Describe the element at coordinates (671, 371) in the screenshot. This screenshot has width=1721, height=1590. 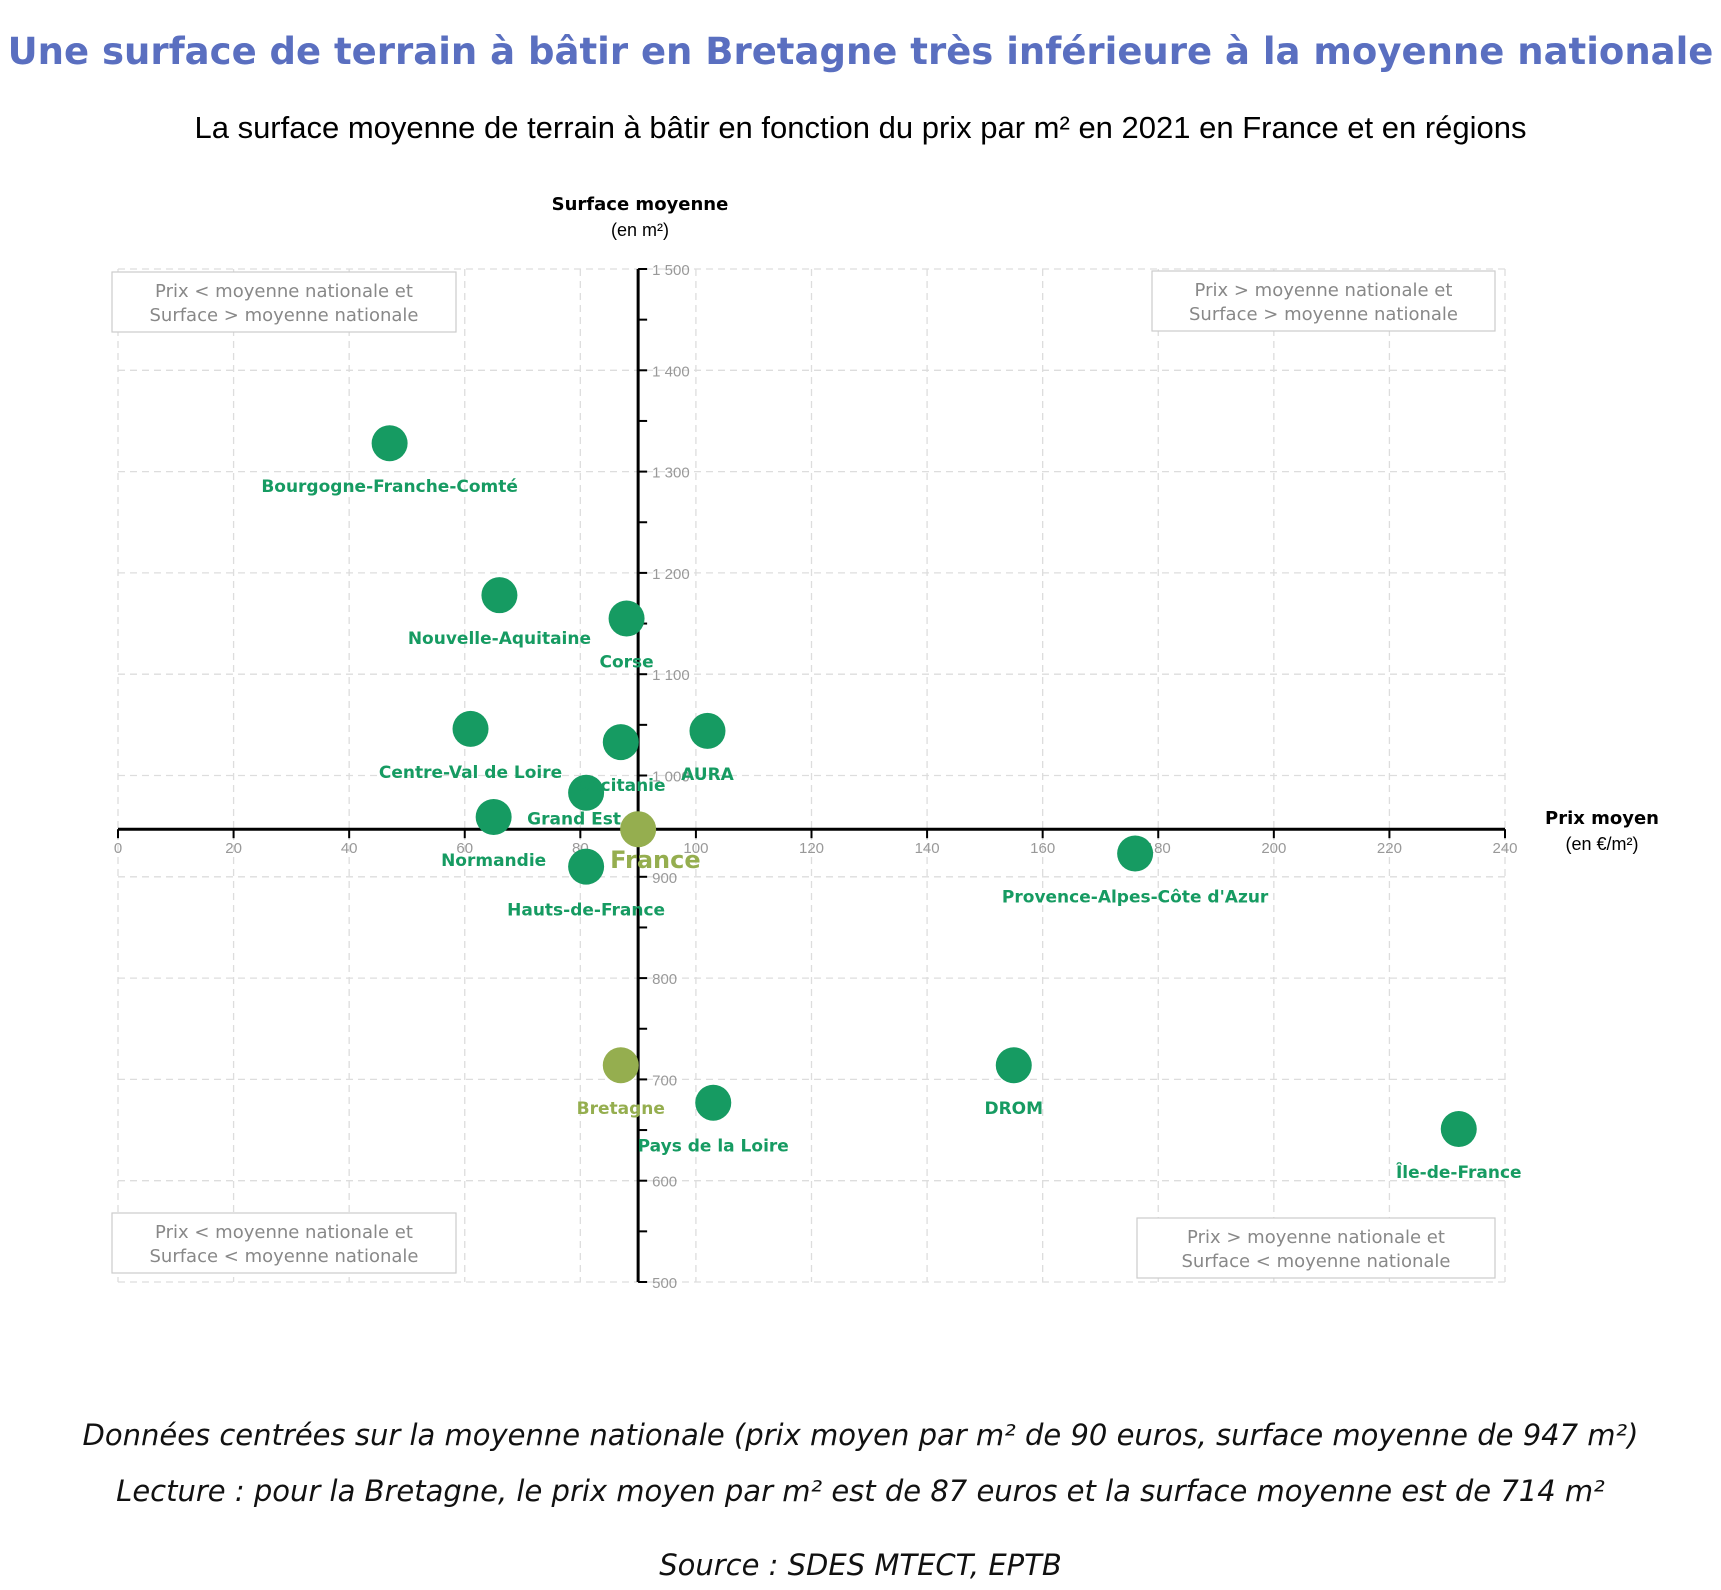
I see `y-tick-label: 1 400` at that location.